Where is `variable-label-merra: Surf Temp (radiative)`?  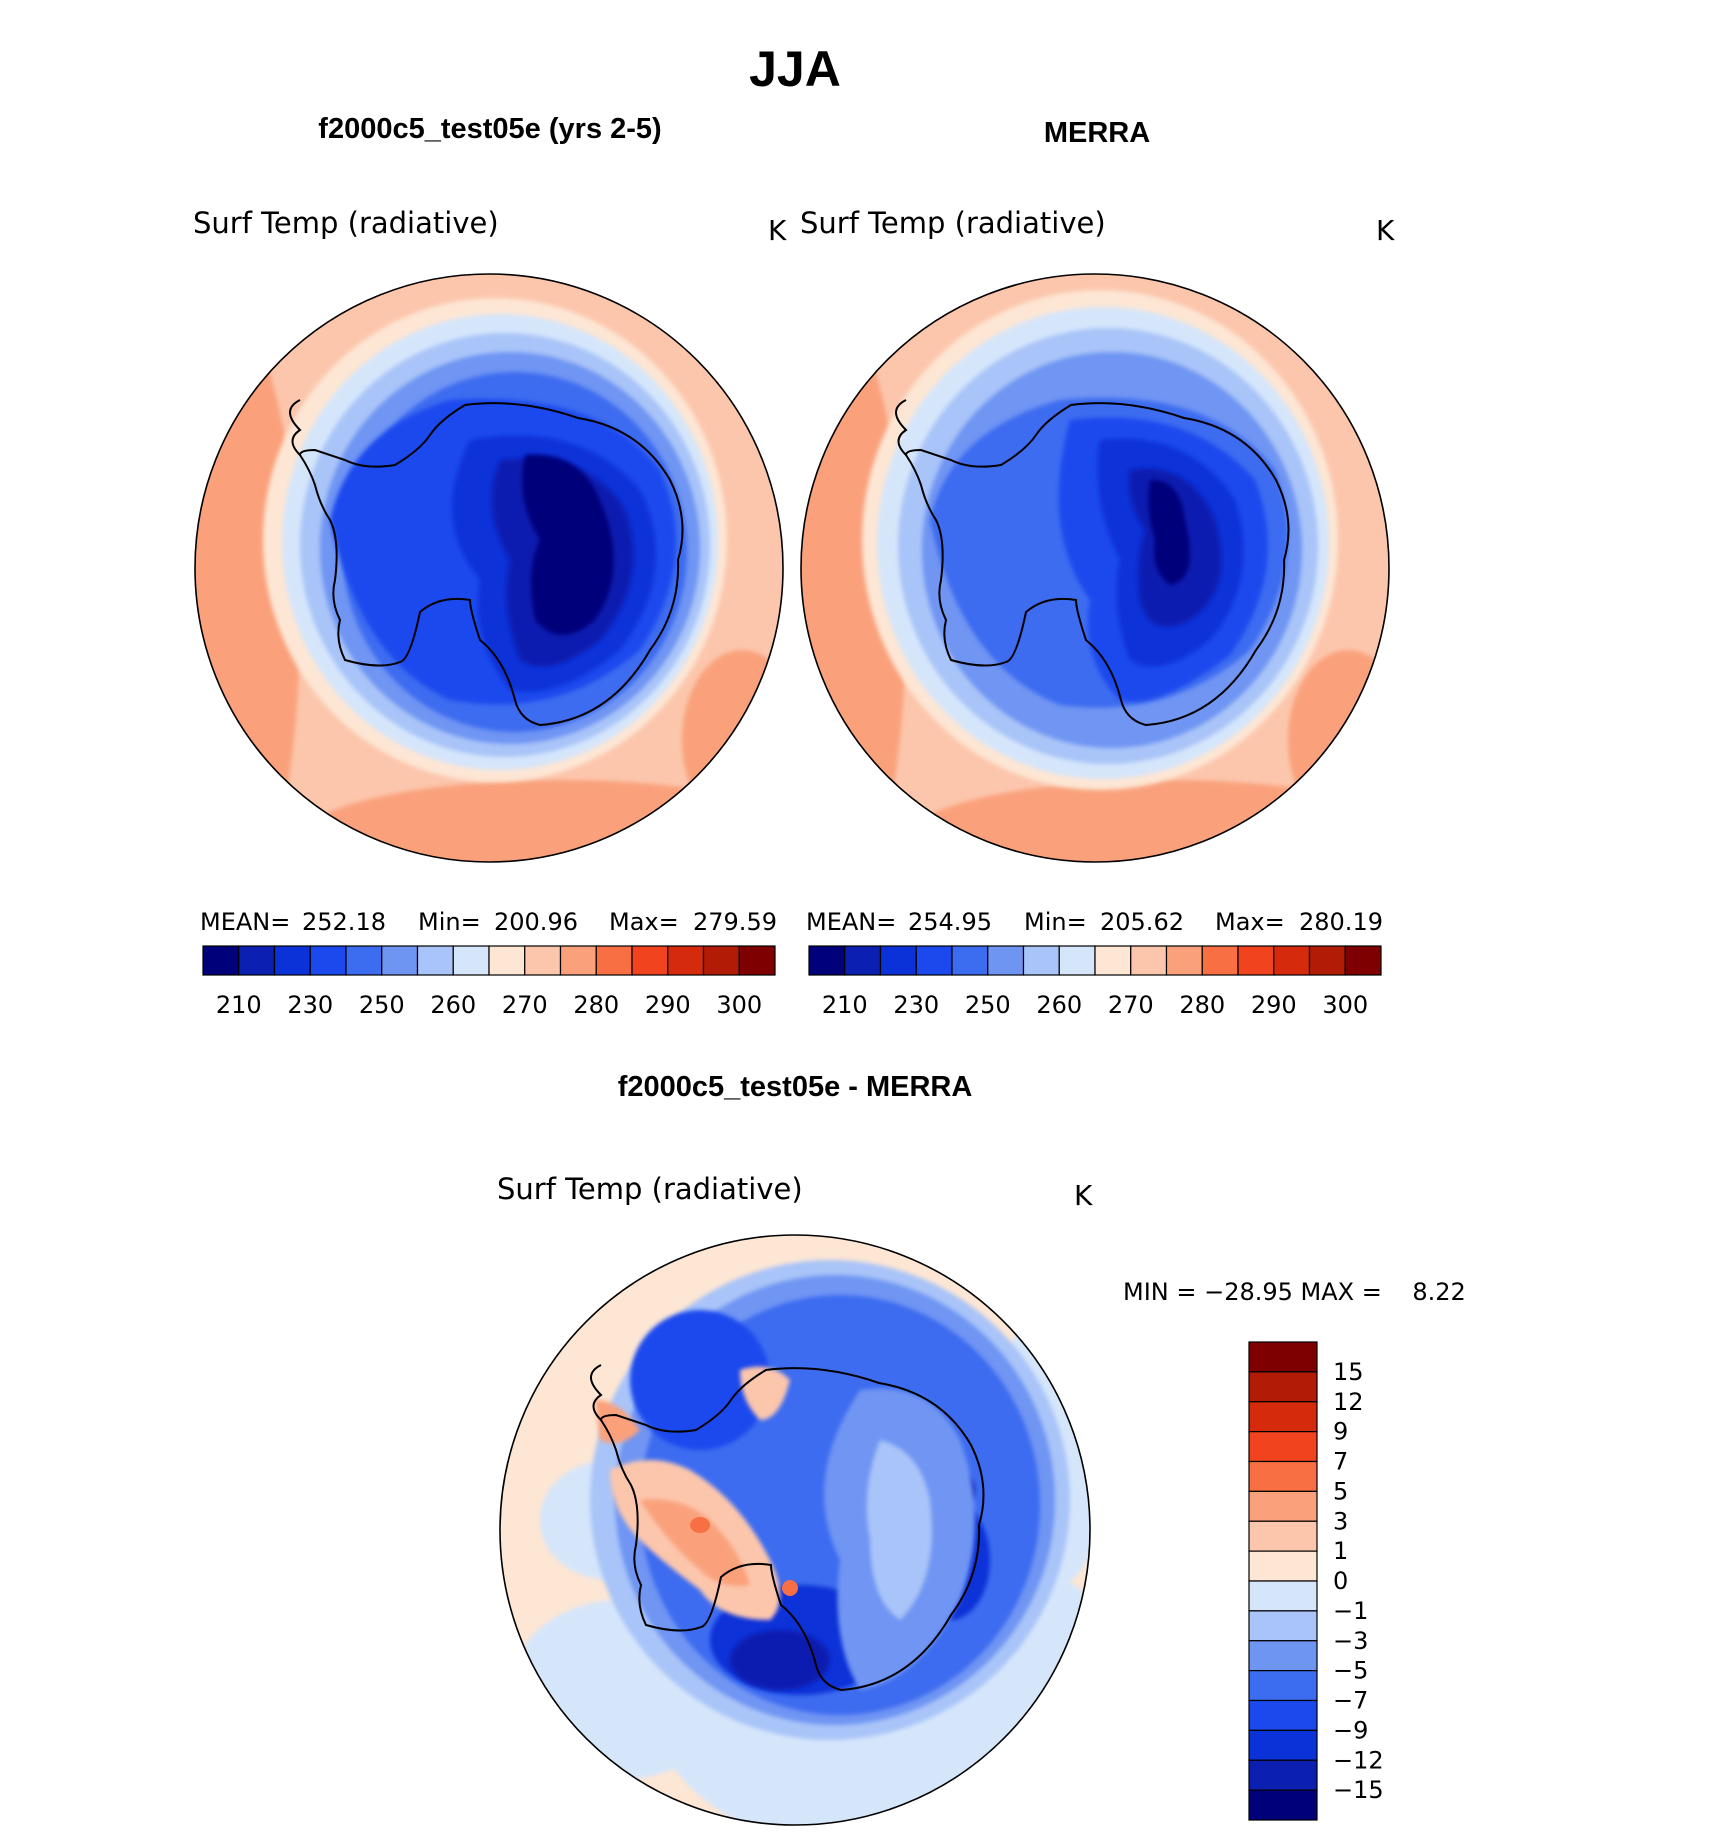 variable-label-merra: Surf Temp (radiative) is located at coordinates (953, 223).